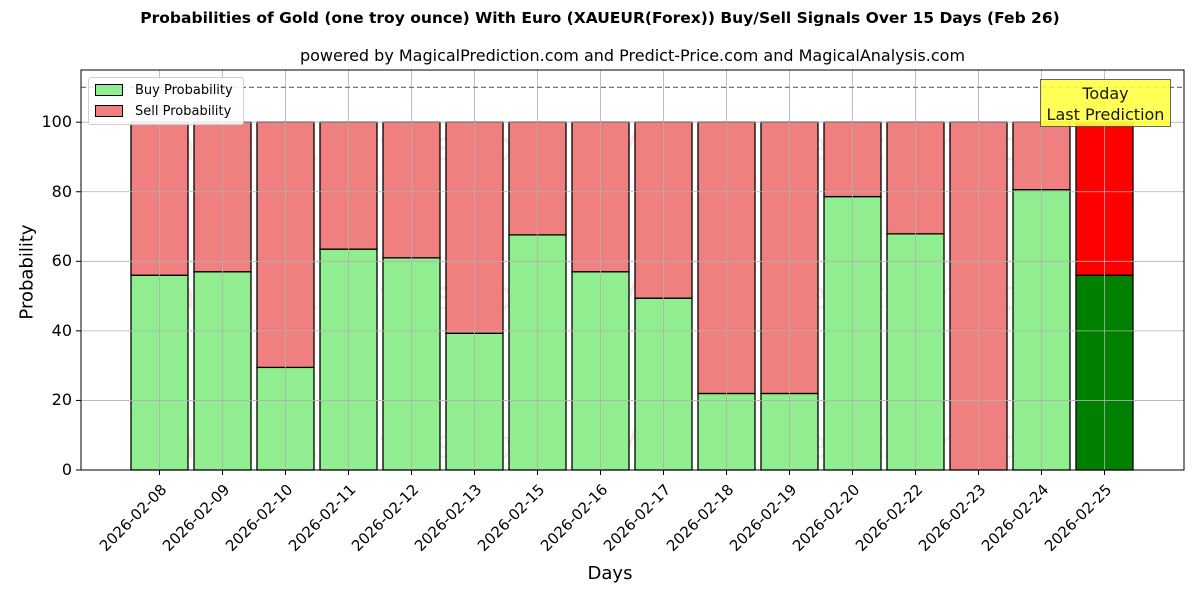 This screenshot has height=600, width=1200. What do you see at coordinates (61, 191) in the screenshot?
I see `y-tick-label: 80` at bounding box center [61, 191].